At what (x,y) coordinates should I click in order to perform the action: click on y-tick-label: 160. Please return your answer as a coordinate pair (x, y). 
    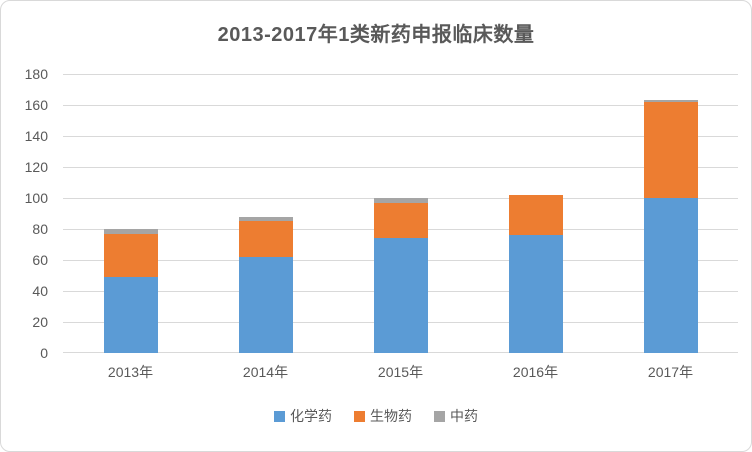
    Looking at the image, I should click on (36, 105).